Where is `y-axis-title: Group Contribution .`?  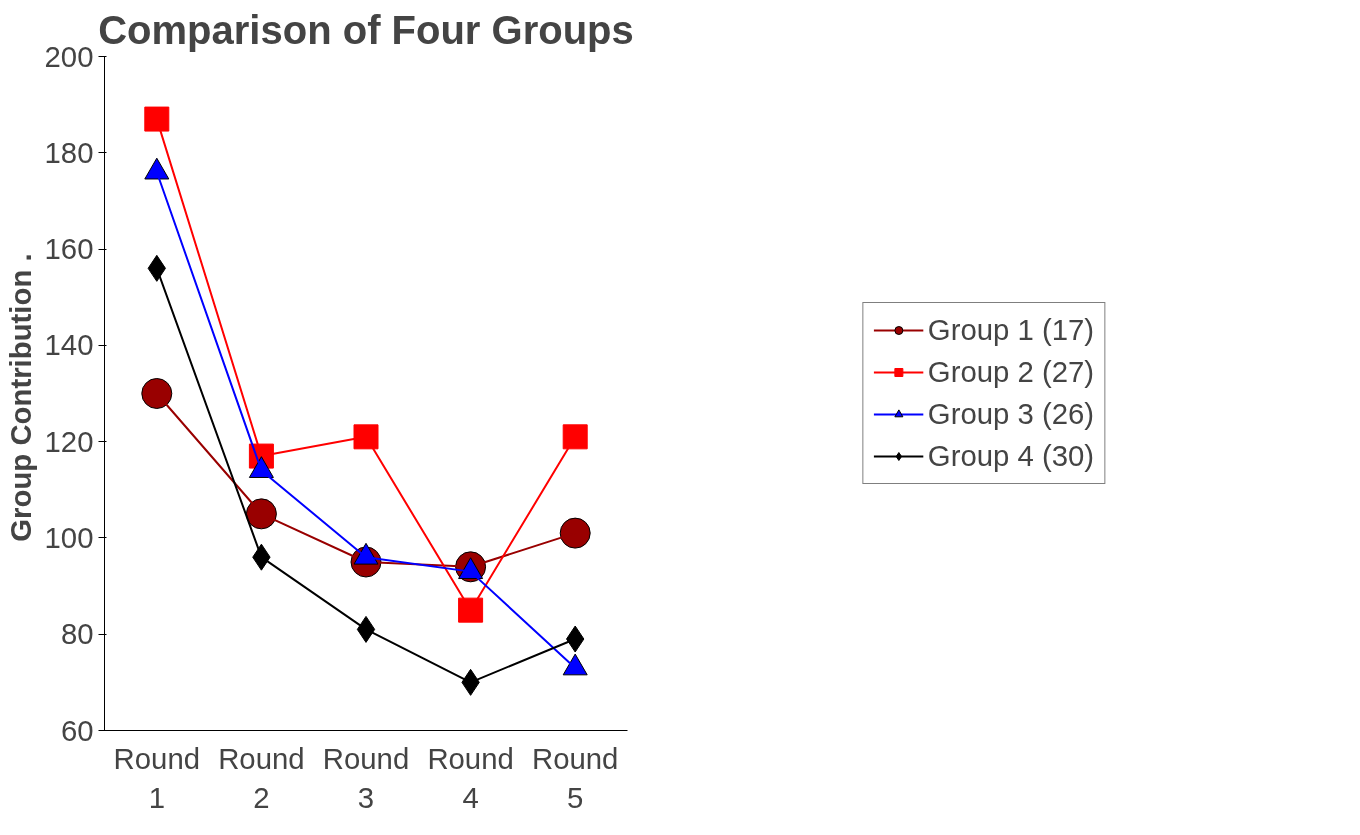
y-axis-title: Group Contribution . is located at coordinates (20, 397).